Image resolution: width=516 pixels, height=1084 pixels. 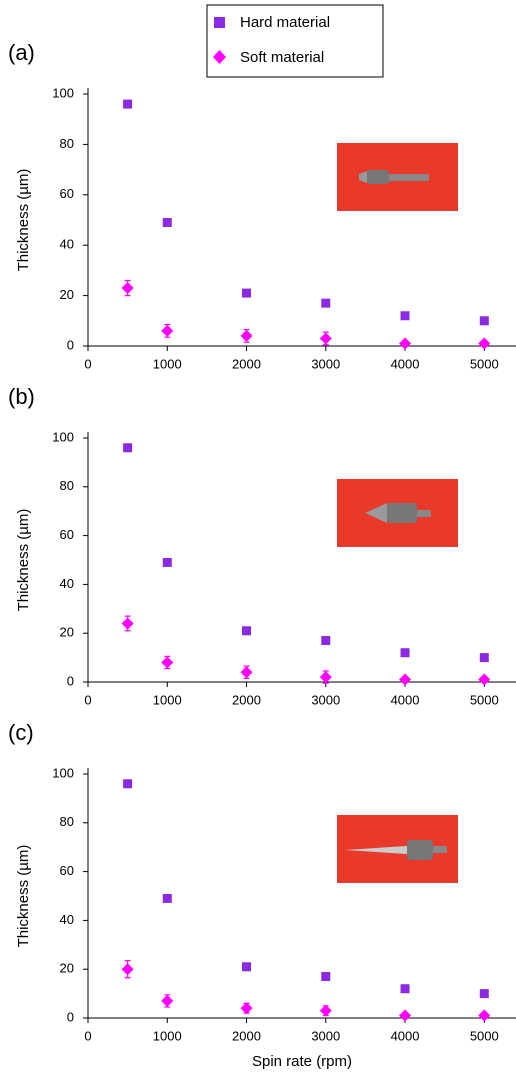 I want to click on legend-label: Soft material, so click(x=282, y=57).